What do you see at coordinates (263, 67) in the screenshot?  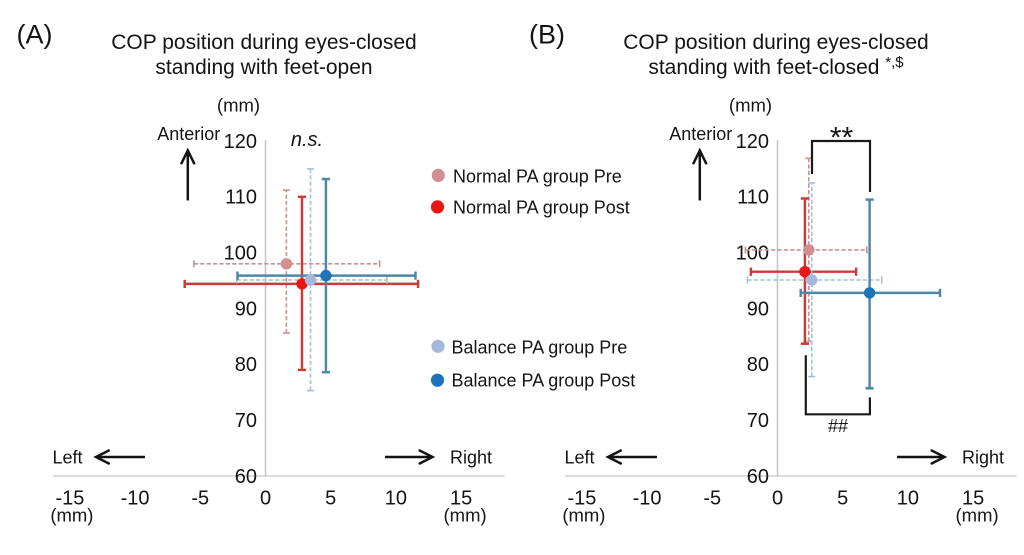 I see `svg-text: standing with feet-open` at bounding box center [263, 67].